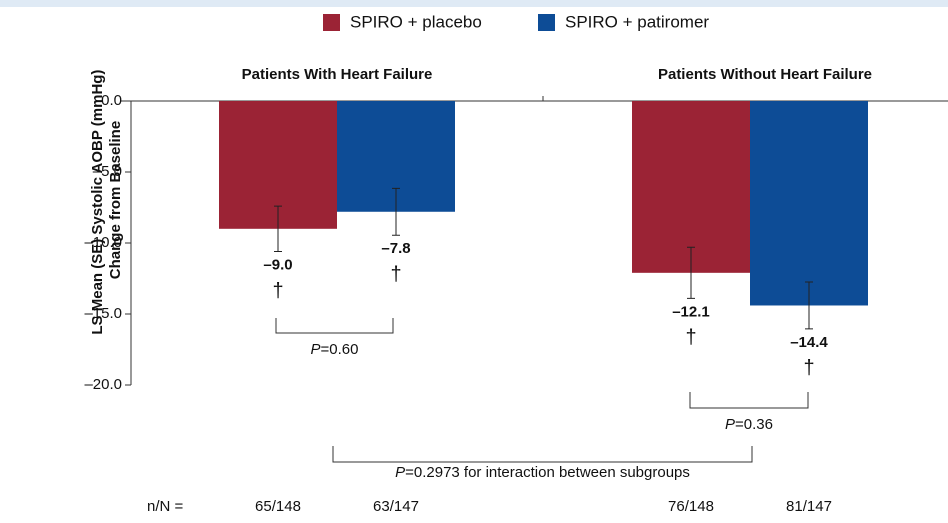 This screenshot has height=523, width=948. What do you see at coordinates (474, 3) in the screenshot?
I see `top-band` at bounding box center [474, 3].